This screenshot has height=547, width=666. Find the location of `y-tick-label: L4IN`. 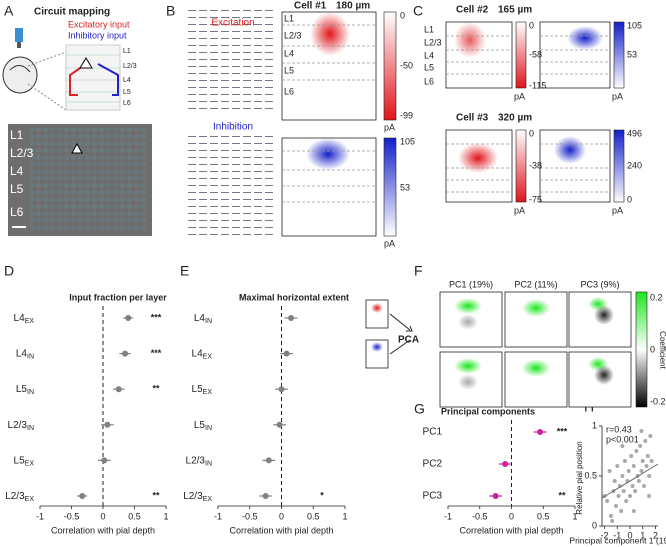

y-tick-label: L4IN is located at coordinates (25, 354).